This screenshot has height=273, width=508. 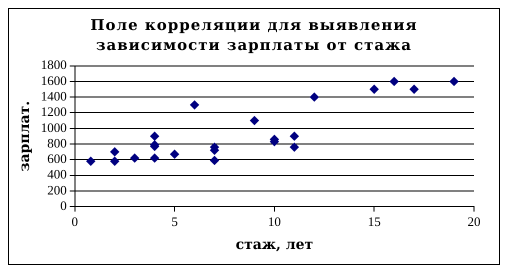 I want to click on x-axis-title: стаж, лет, so click(x=275, y=245).